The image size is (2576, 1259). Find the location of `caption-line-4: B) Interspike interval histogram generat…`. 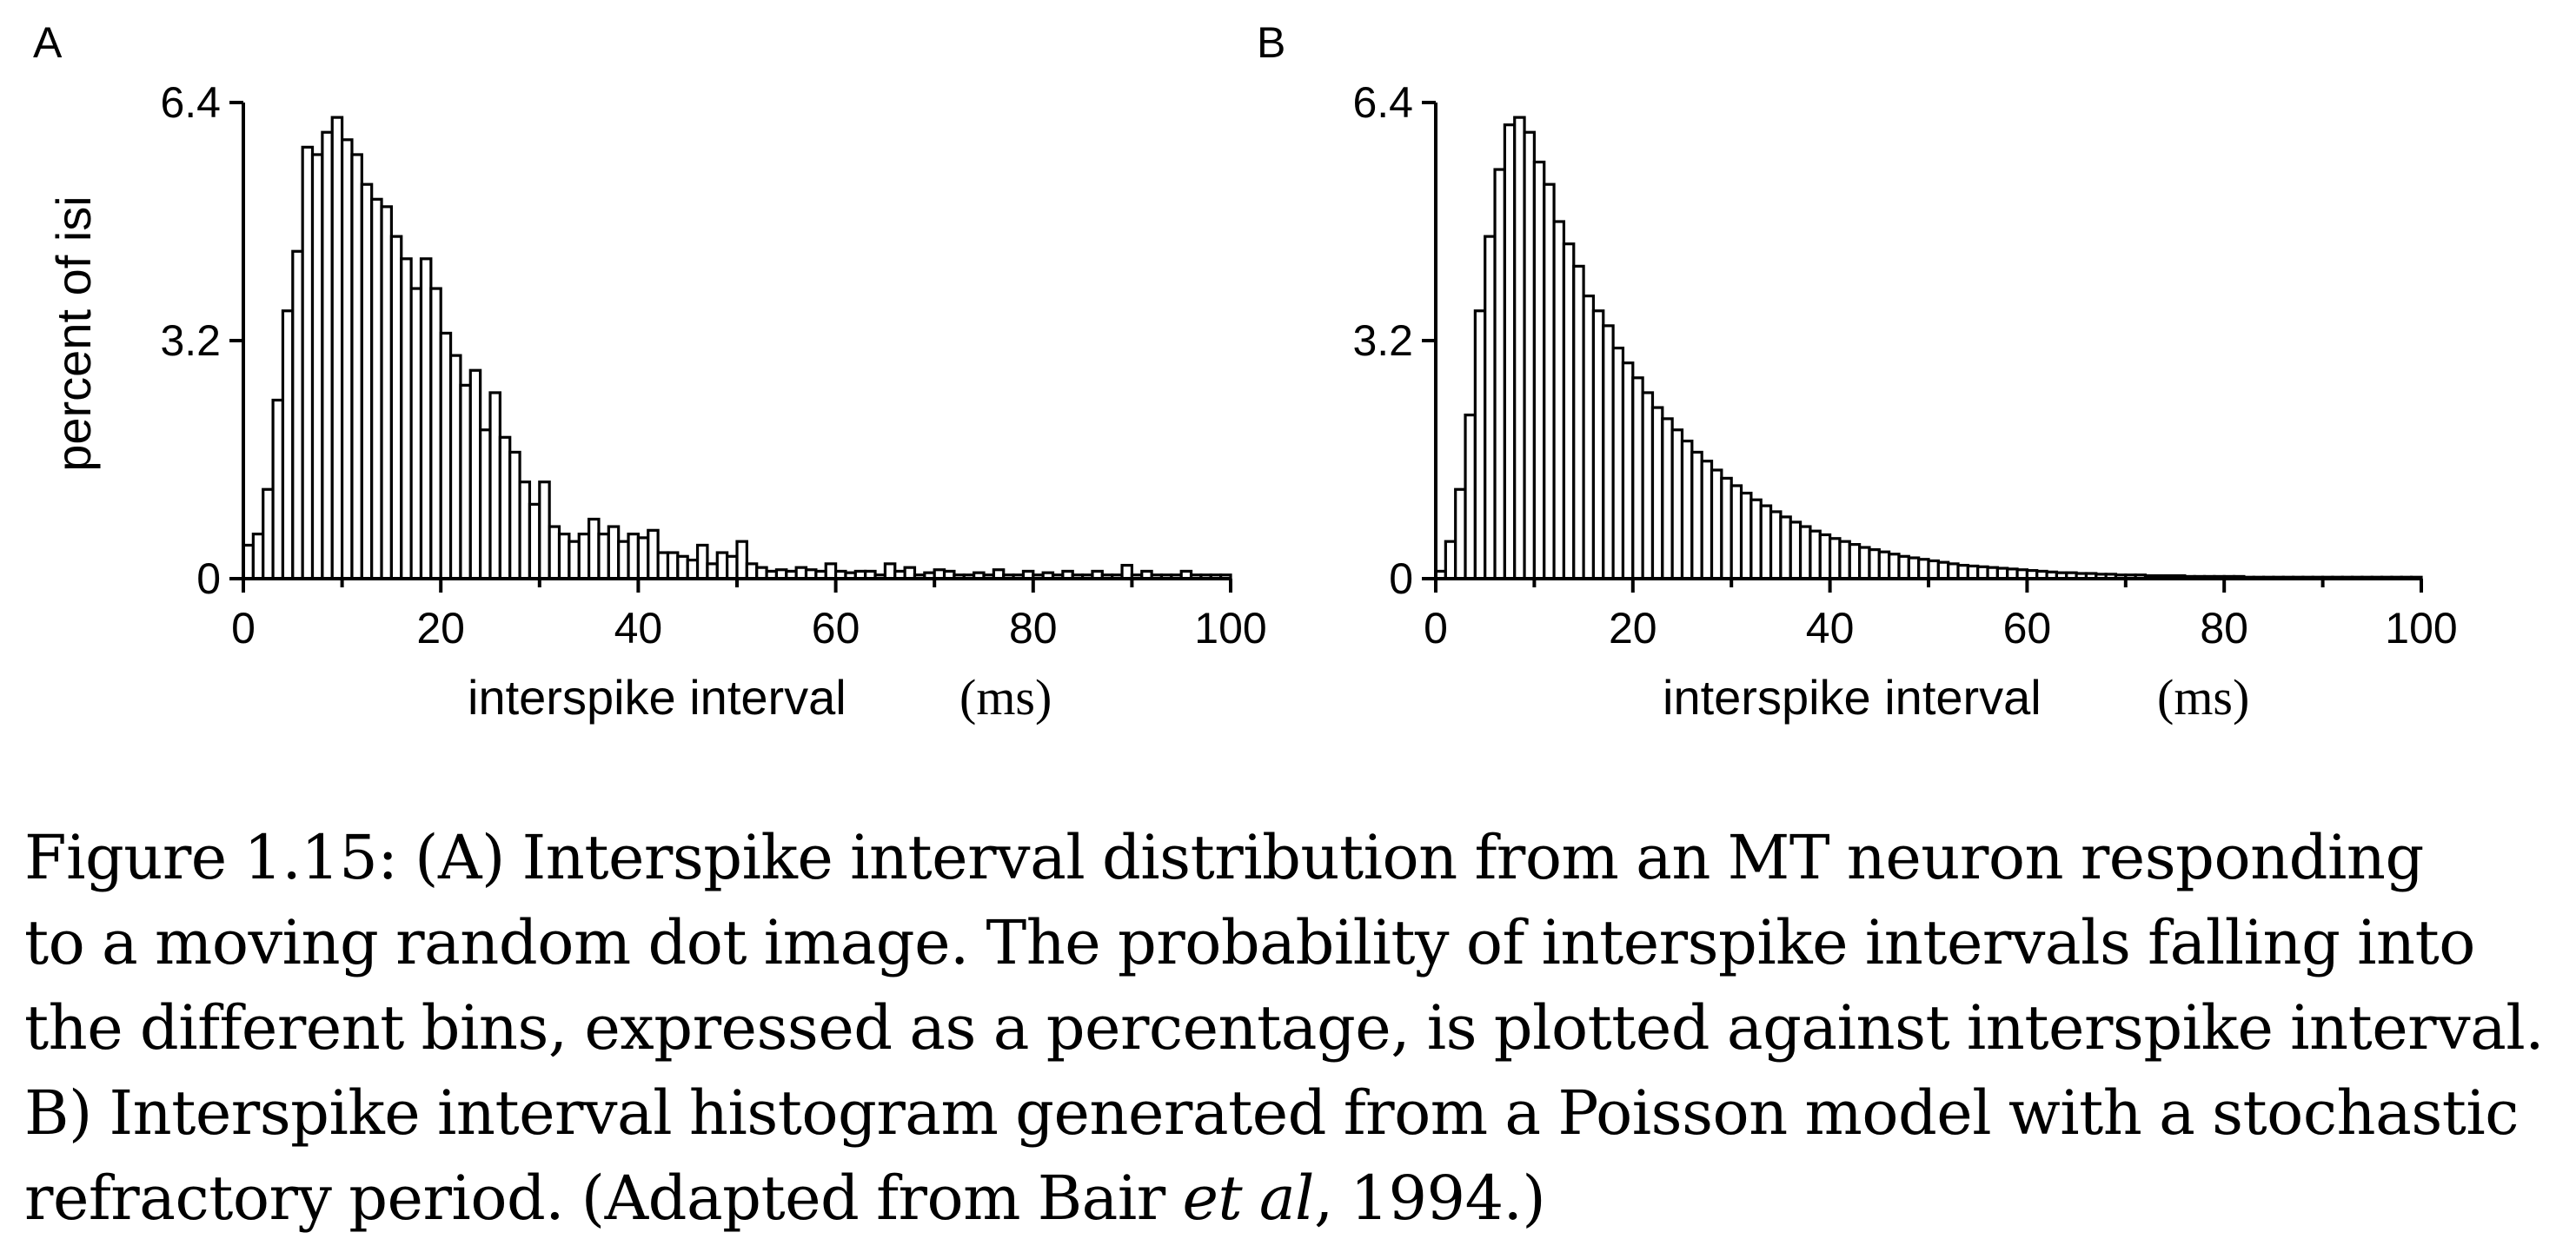

caption-line-4: B) Interspike interval histogram generat… is located at coordinates (1271, 1113).